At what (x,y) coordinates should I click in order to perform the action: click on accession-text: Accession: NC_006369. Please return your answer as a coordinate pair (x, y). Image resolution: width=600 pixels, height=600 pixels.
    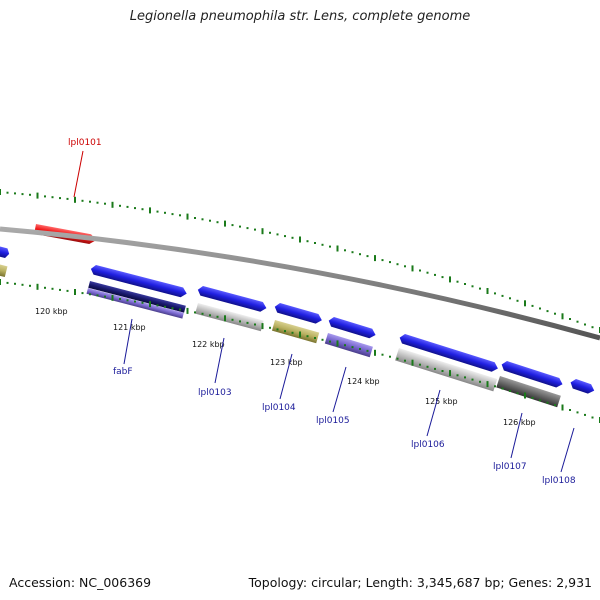
    Looking at the image, I should click on (80, 582).